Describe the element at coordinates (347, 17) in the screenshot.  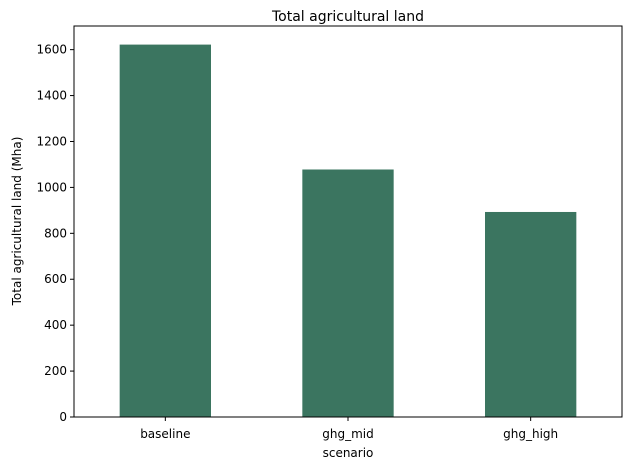
I see `chart-title: Total agricultural land` at that location.